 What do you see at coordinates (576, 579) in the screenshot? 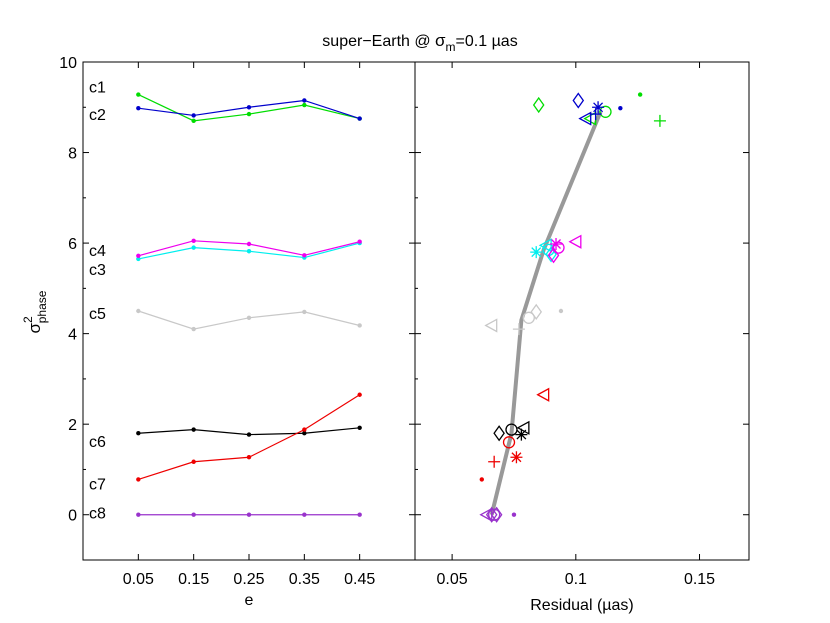
I see `right-x-tick-label: 0.1` at bounding box center [576, 579].